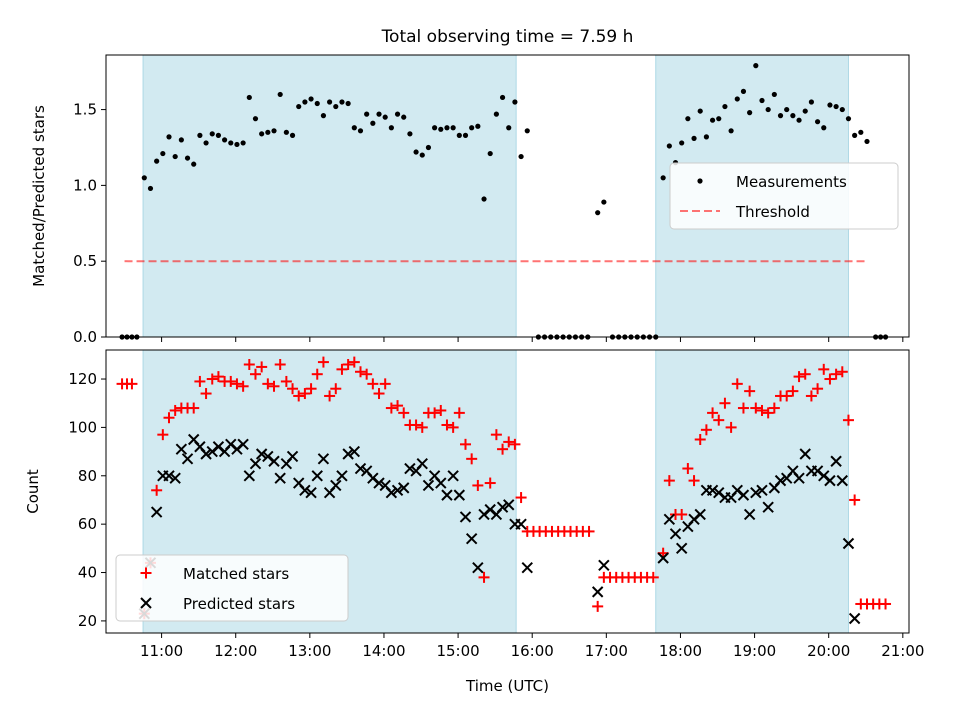 Image resolution: width=960 pixels, height=724 pixels. Describe the element at coordinates (791, 182) in the screenshot. I see `legend-label: Measurements` at that location.